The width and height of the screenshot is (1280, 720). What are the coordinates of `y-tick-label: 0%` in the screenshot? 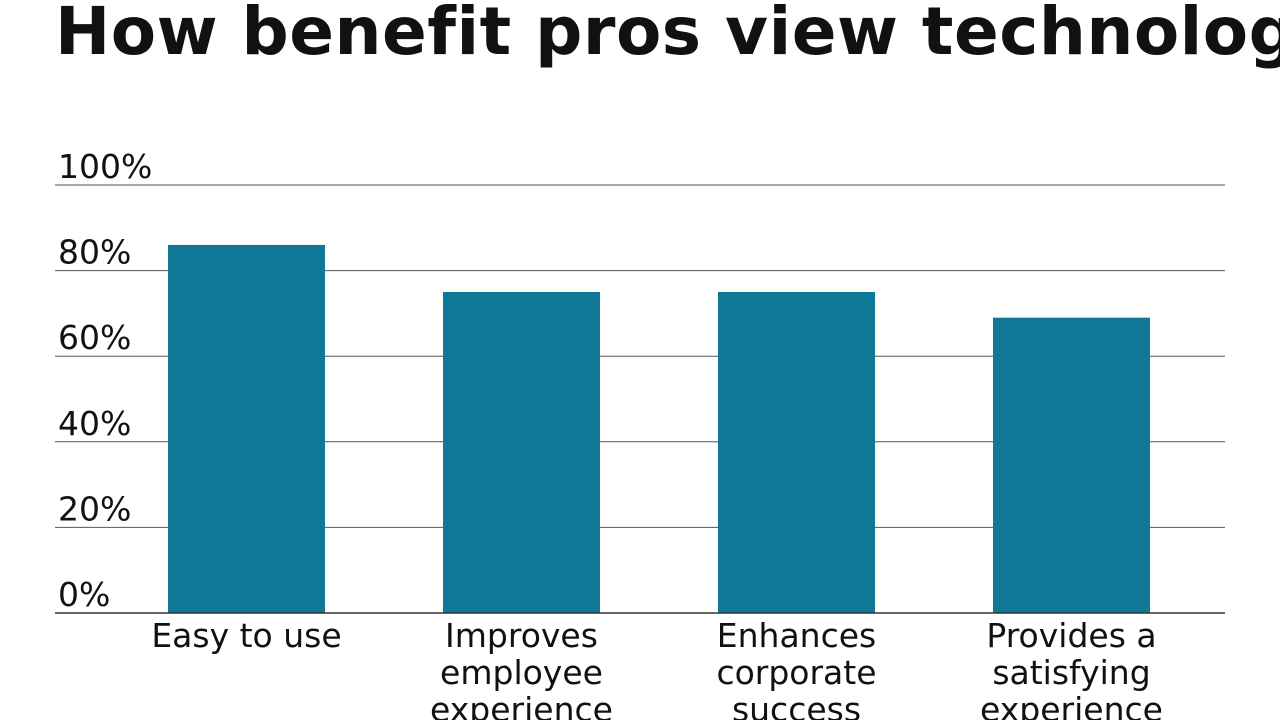 It's located at (84, 594).